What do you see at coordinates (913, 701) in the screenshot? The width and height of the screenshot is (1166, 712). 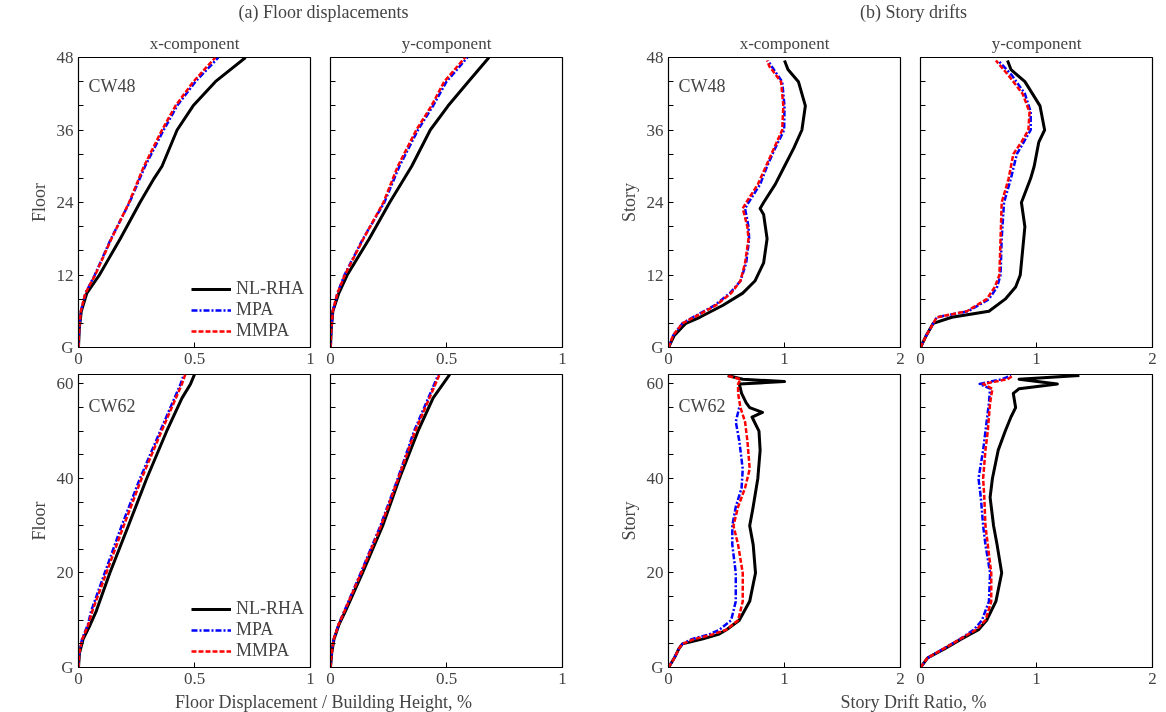 I see `x-axis-title: Story Drift Ratio, %` at bounding box center [913, 701].